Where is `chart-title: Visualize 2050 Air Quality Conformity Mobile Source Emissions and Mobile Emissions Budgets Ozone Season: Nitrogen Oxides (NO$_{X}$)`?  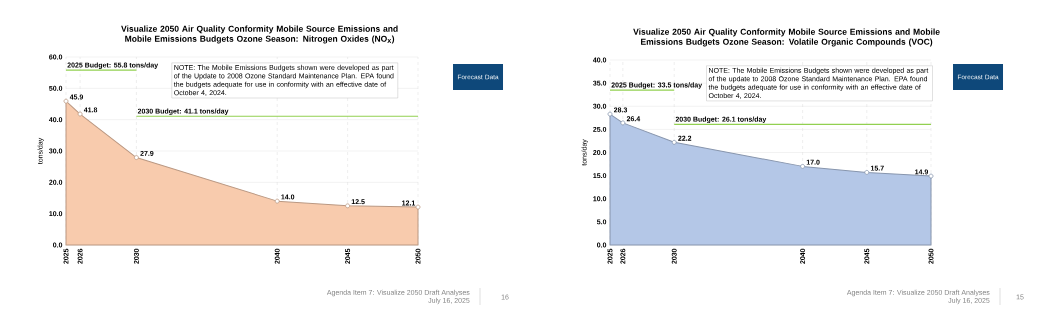 chart-title: Visualize 2050 Air Quality Conformity Mobile Source Emissions and Mobile Emissions Budgets Ozone Season: Nitrogen Oxides (NO$_{X}$) is located at coordinates (259, 34).